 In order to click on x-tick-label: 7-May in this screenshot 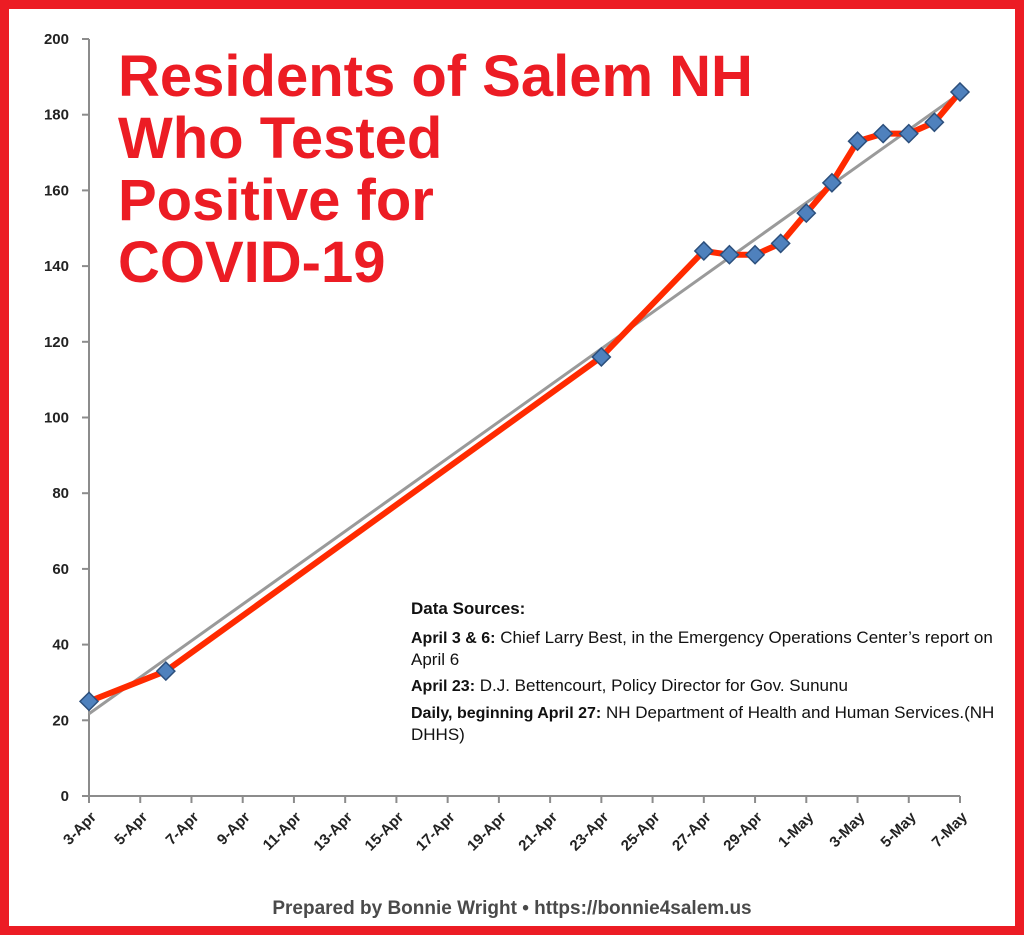, I will do `click(950, 829)`.